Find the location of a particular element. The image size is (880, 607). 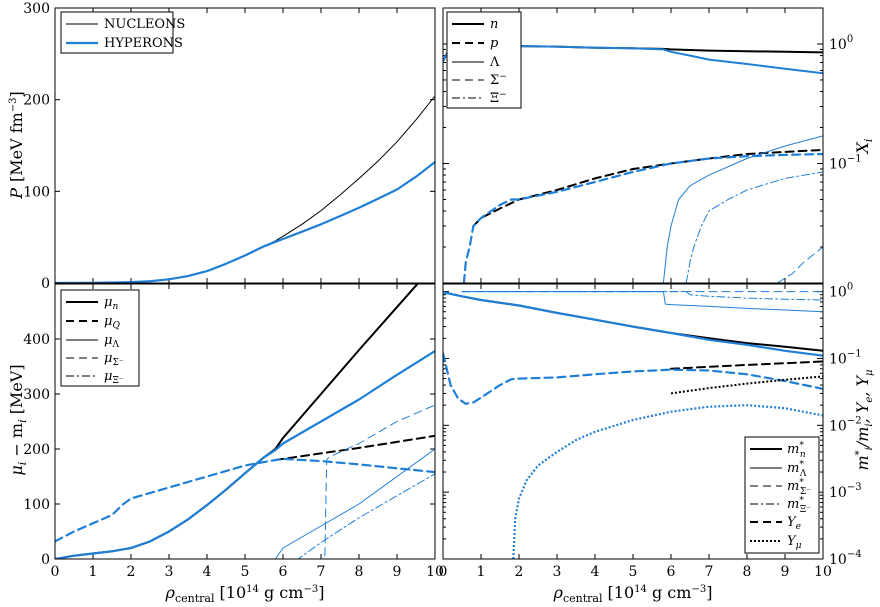

legend-label-ye: Ye is located at coordinates (794, 523).